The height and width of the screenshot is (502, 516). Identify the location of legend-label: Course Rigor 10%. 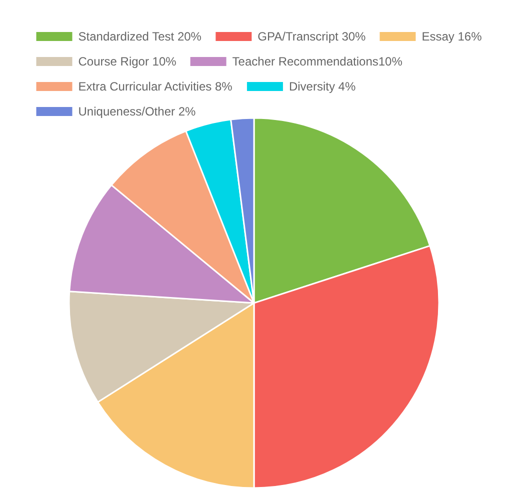
(127, 61).